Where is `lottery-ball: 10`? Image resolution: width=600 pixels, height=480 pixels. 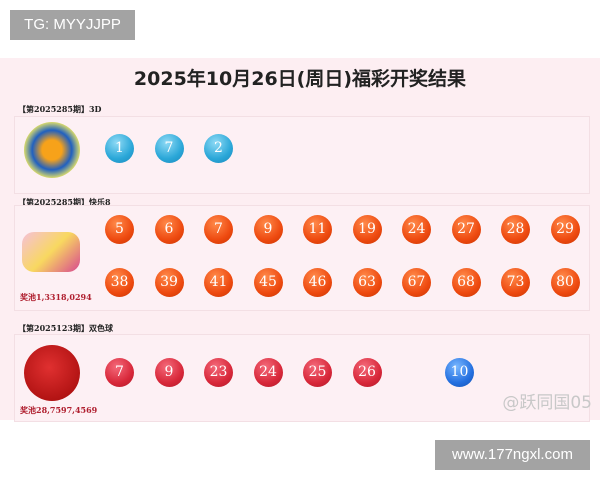 lottery-ball: 10 is located at coordinates (459, 372).